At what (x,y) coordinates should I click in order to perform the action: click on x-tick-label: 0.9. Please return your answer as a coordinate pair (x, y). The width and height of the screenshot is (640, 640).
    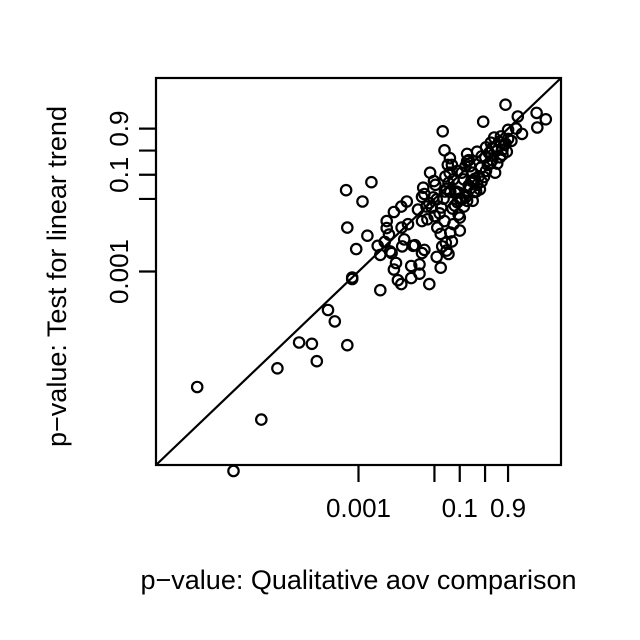
    Looking at the image, I should click on (508, 508).